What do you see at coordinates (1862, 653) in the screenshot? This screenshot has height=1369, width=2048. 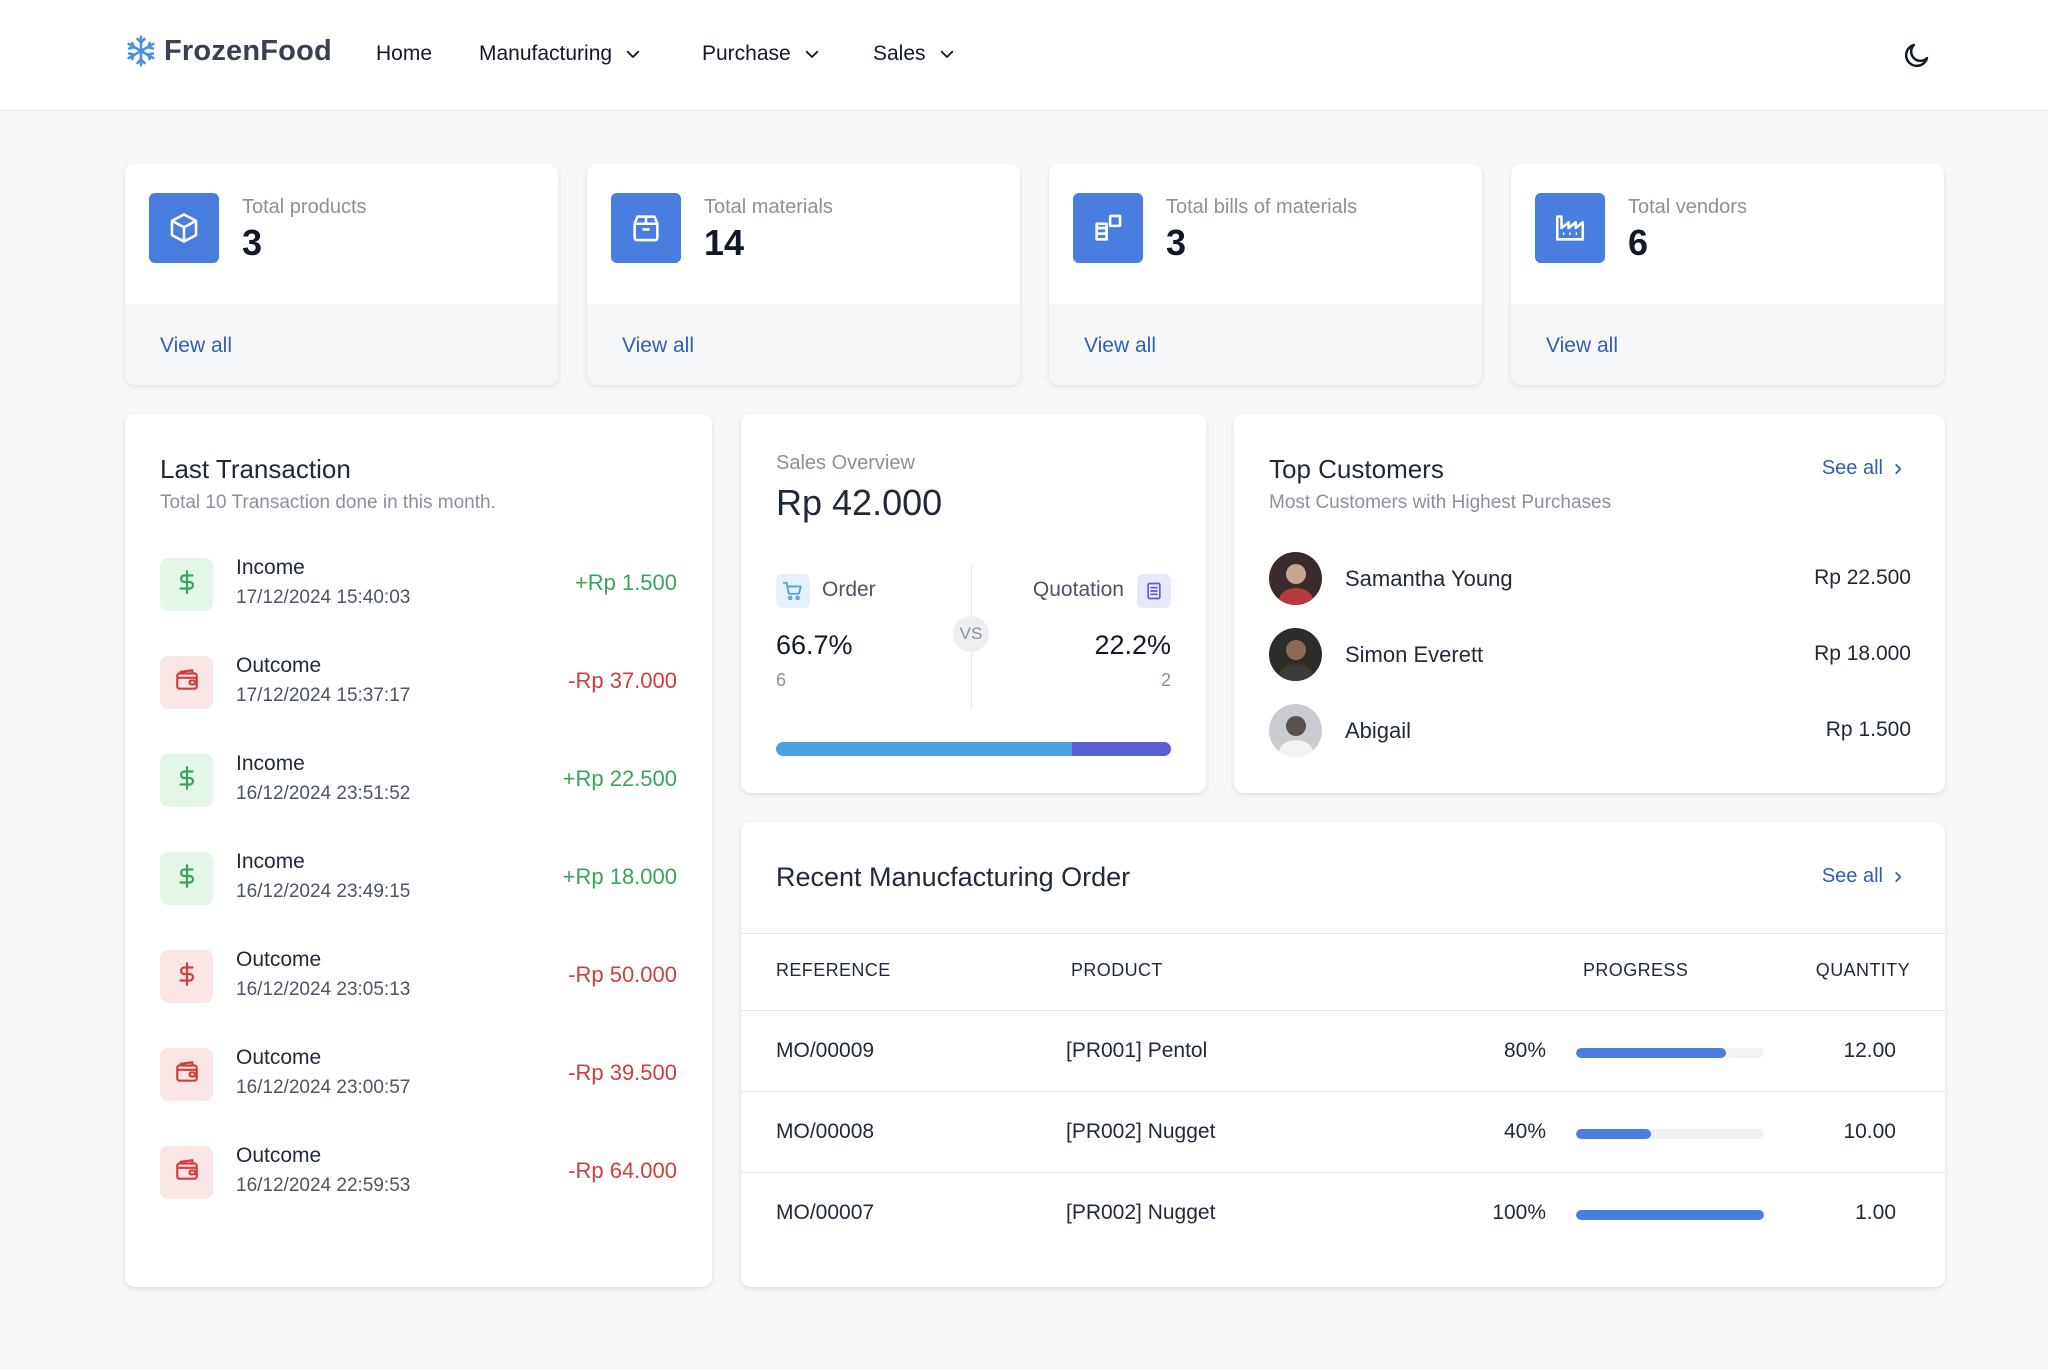 I see `customer-amount: Rp 18.000` at bounding box center [1862, 653].